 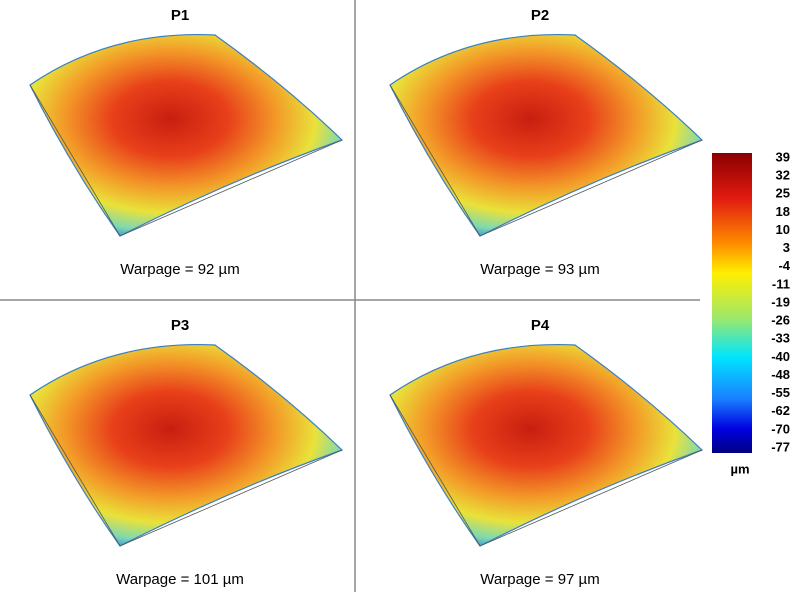 I want to click on colorbar-label: 25, so click(x=783, y=193).